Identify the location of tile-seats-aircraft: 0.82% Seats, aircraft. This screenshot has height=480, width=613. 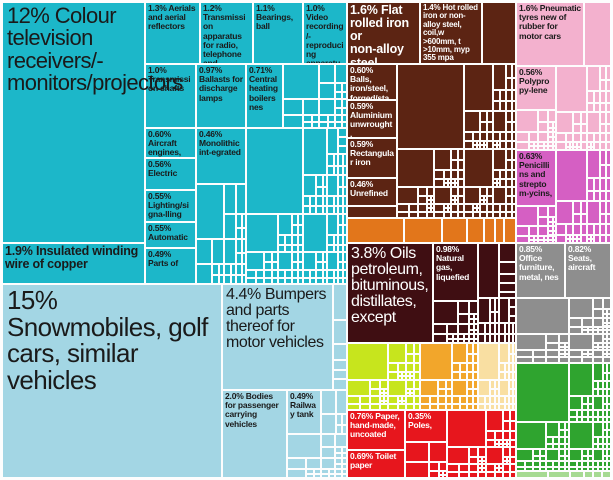
(588, 270).